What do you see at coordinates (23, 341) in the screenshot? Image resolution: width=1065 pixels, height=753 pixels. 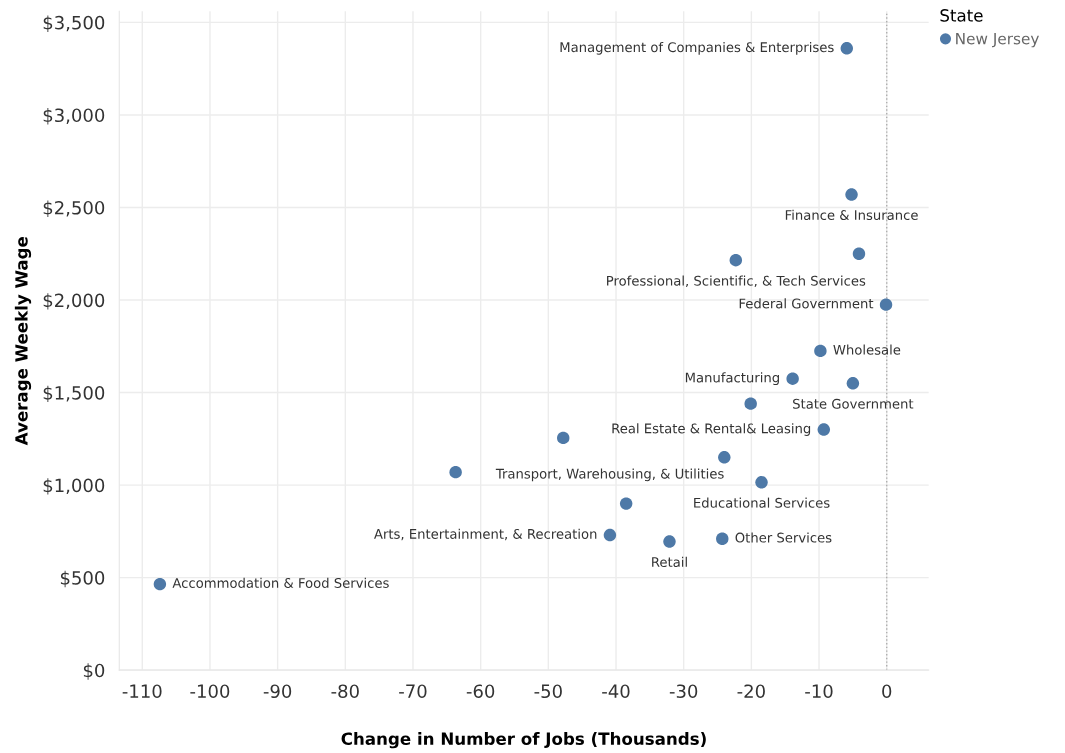 I see `y-axis-title: Average Weekly Wage` at bounding box center [23, 341].